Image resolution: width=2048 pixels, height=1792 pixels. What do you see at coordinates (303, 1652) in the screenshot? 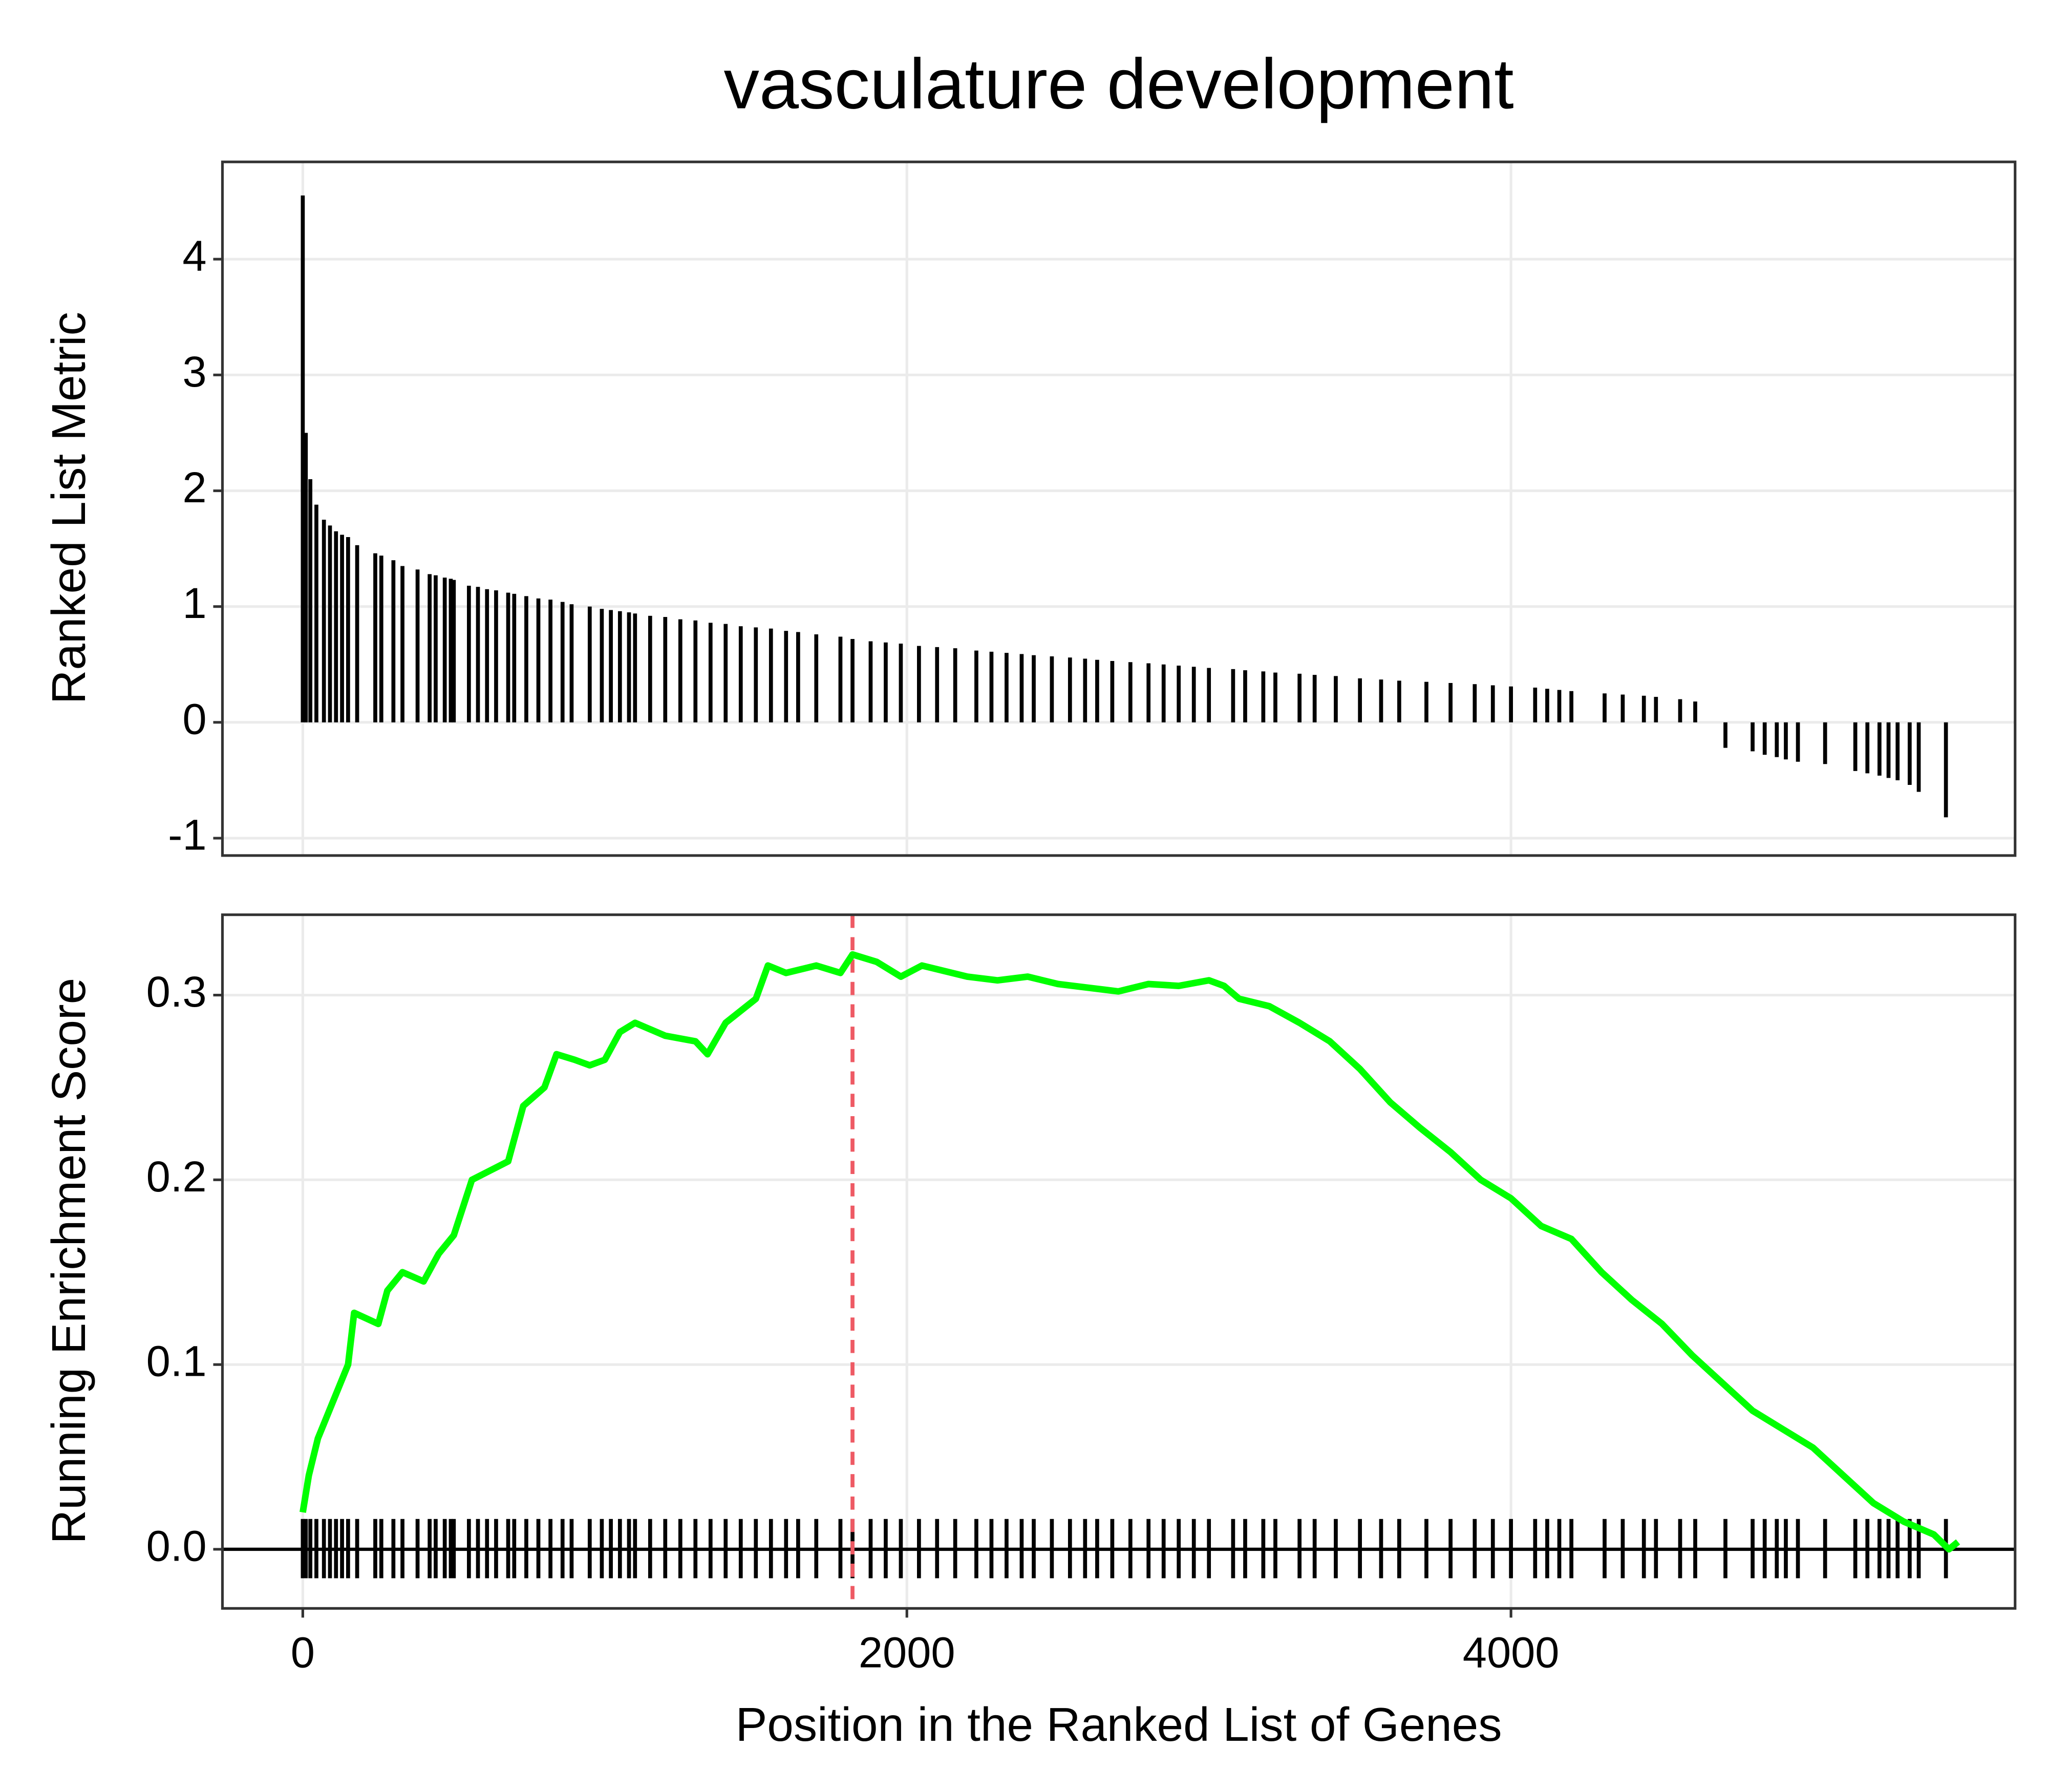
I see `x-tick-label: 0` at bounding box center [303, 1652].